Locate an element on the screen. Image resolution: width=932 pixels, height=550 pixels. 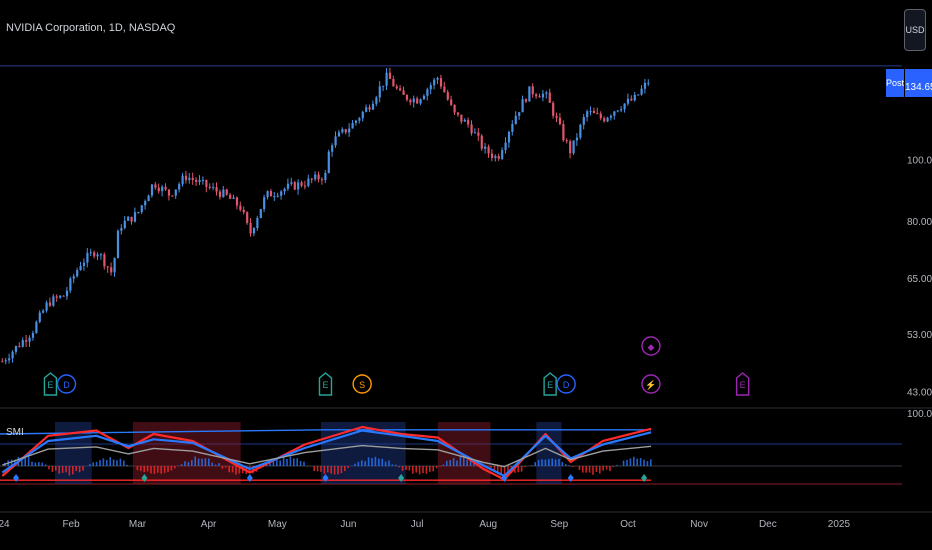
event-marker-0: E is located at coordinates (50, 384).